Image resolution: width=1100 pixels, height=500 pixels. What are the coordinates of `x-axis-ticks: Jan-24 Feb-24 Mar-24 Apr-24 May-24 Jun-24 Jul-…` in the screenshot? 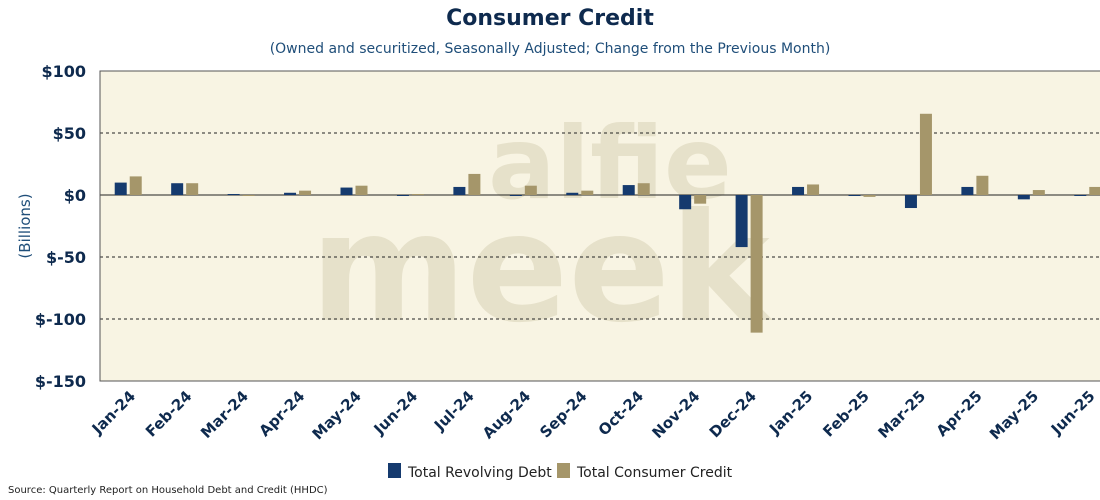 It's located at (593, 415).